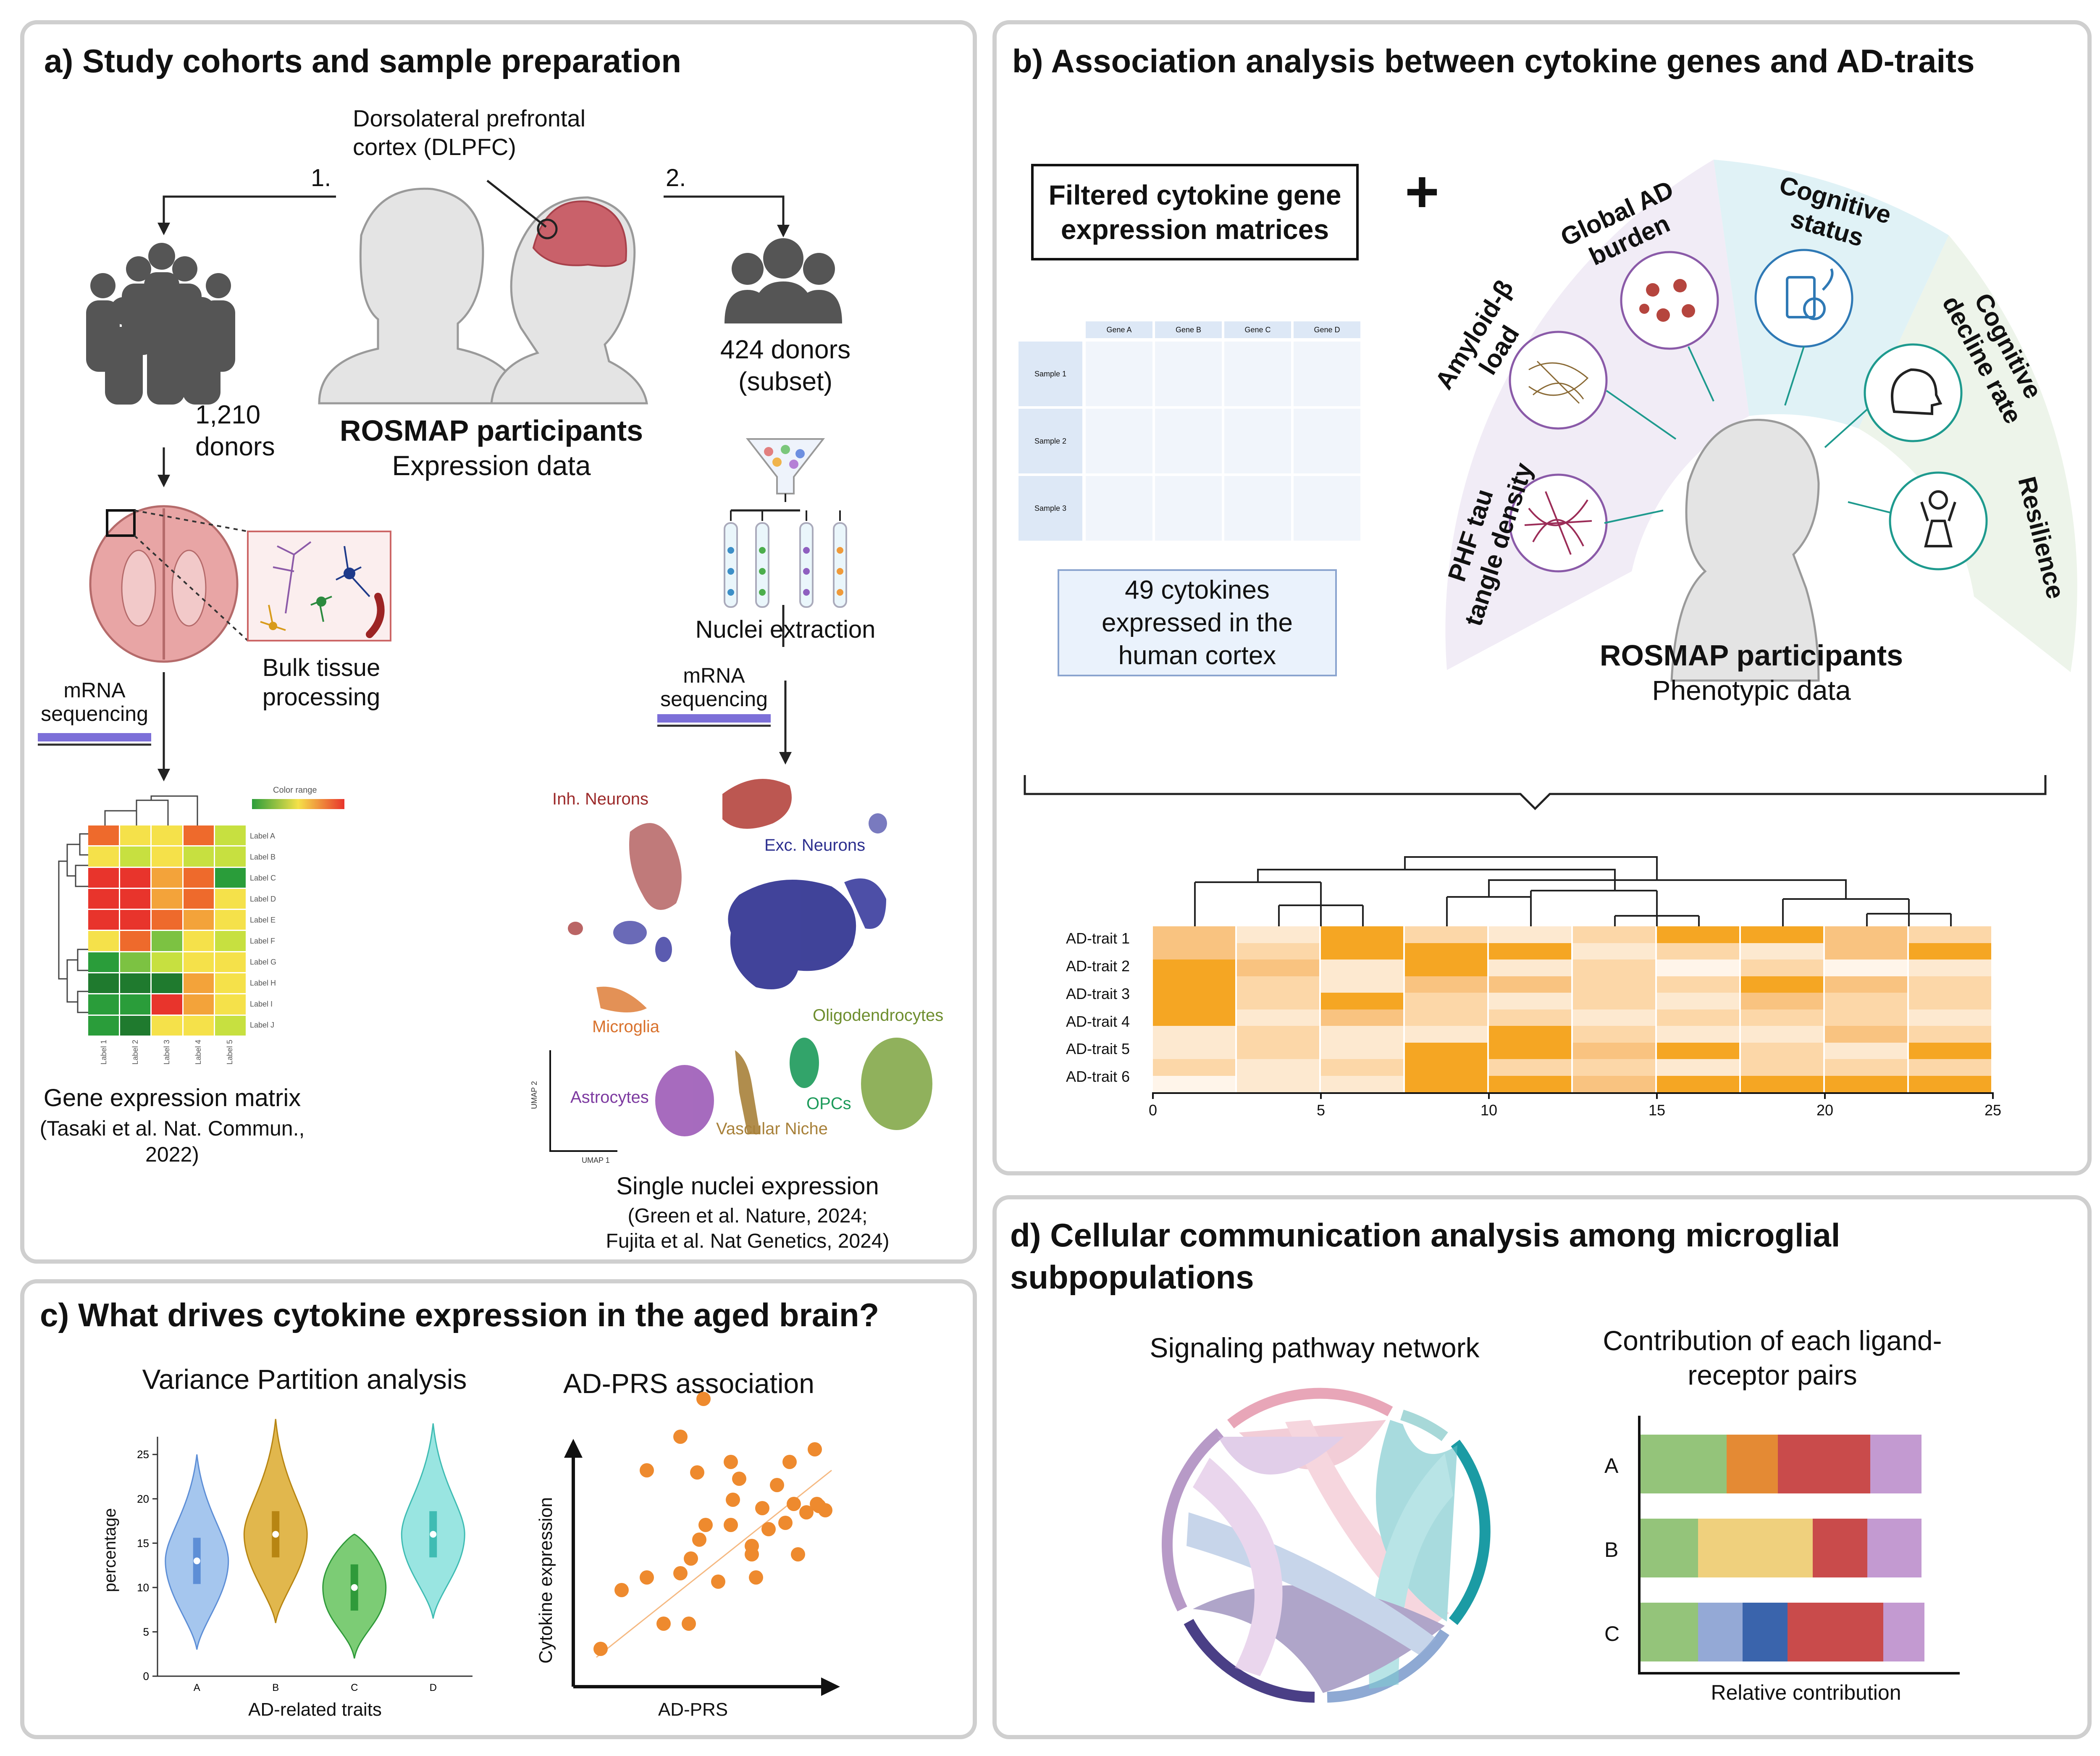 The image size is (2100, 1756). I want to click on dlpfc-label: Dorsolateral prefrontal cortex (DLPFC), so click(469, 133).